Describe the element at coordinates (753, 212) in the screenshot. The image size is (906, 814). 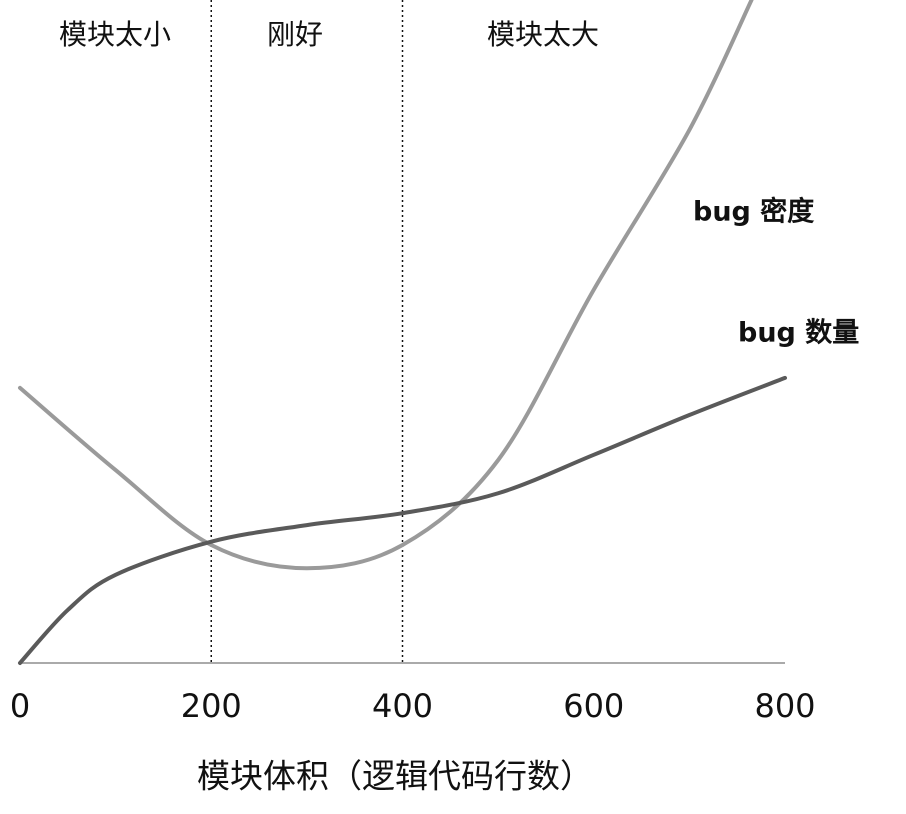
I see `series-label: bug 密度` at that location.